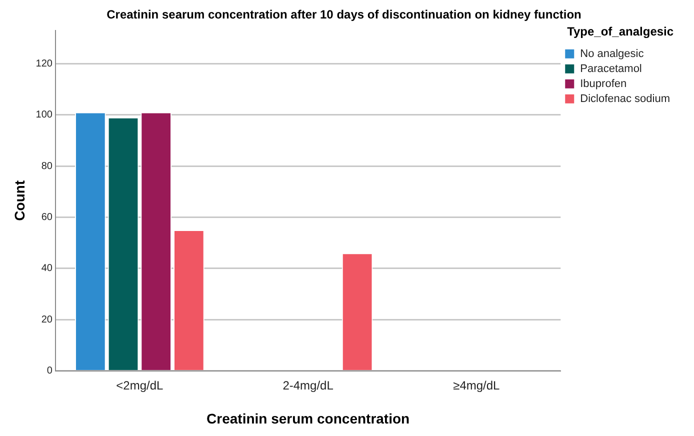 This screenshot has width=694, height=436. I want to click on y-axis-title: Count, so click(19, 200).